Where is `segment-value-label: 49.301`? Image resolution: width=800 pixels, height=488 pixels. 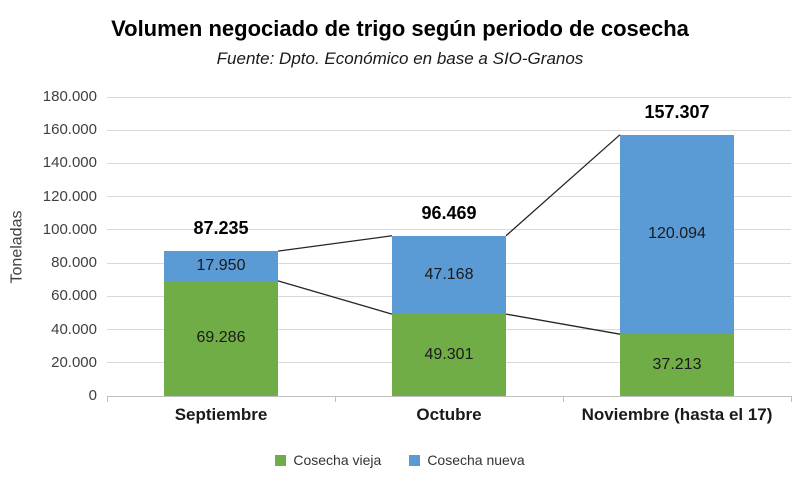 segment-value-label: 49.301 is located at coordinates (449, 355).